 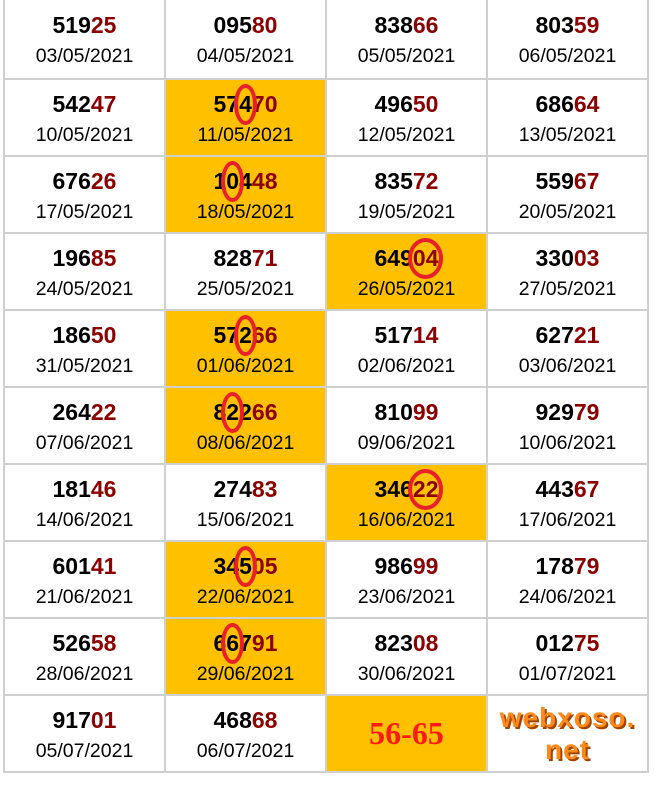 What do you see at coordinates (220, 565) in the screenshot?
I see `digit: 3` at bounding box center [220, 565].